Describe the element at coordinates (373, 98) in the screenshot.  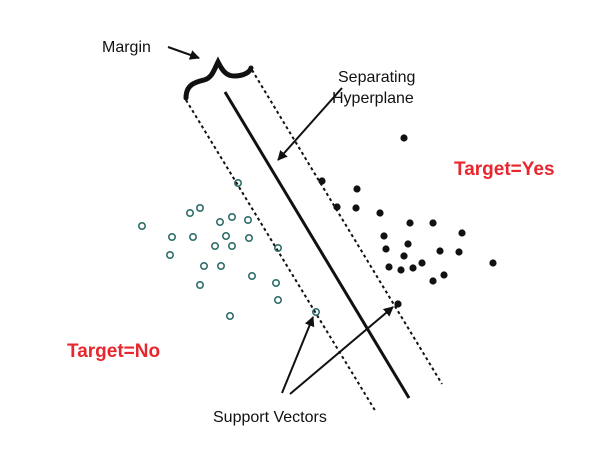
I see `hyperplane-label-line2: Hyperplane` at that location.